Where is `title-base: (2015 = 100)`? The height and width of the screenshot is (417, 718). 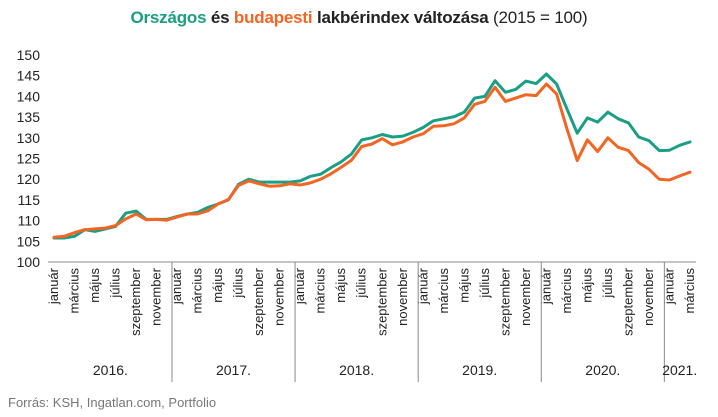
title-base: (2015 = 100) is located at coordinates (538, 17).